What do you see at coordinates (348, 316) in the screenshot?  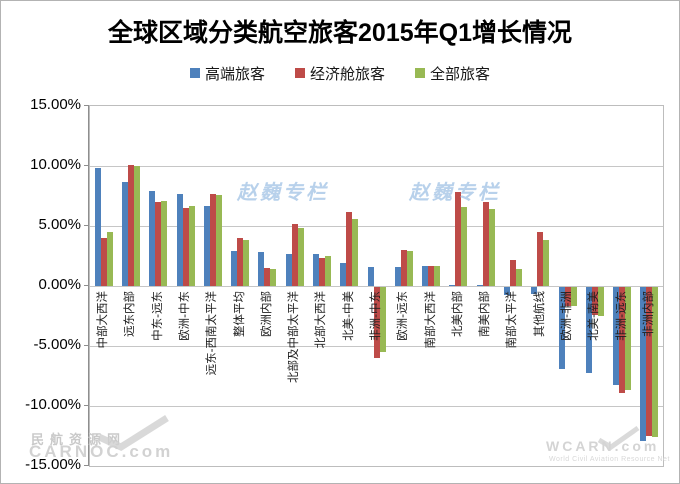 I see `category-label: 北美-中美` at bounding box center [348, 316].